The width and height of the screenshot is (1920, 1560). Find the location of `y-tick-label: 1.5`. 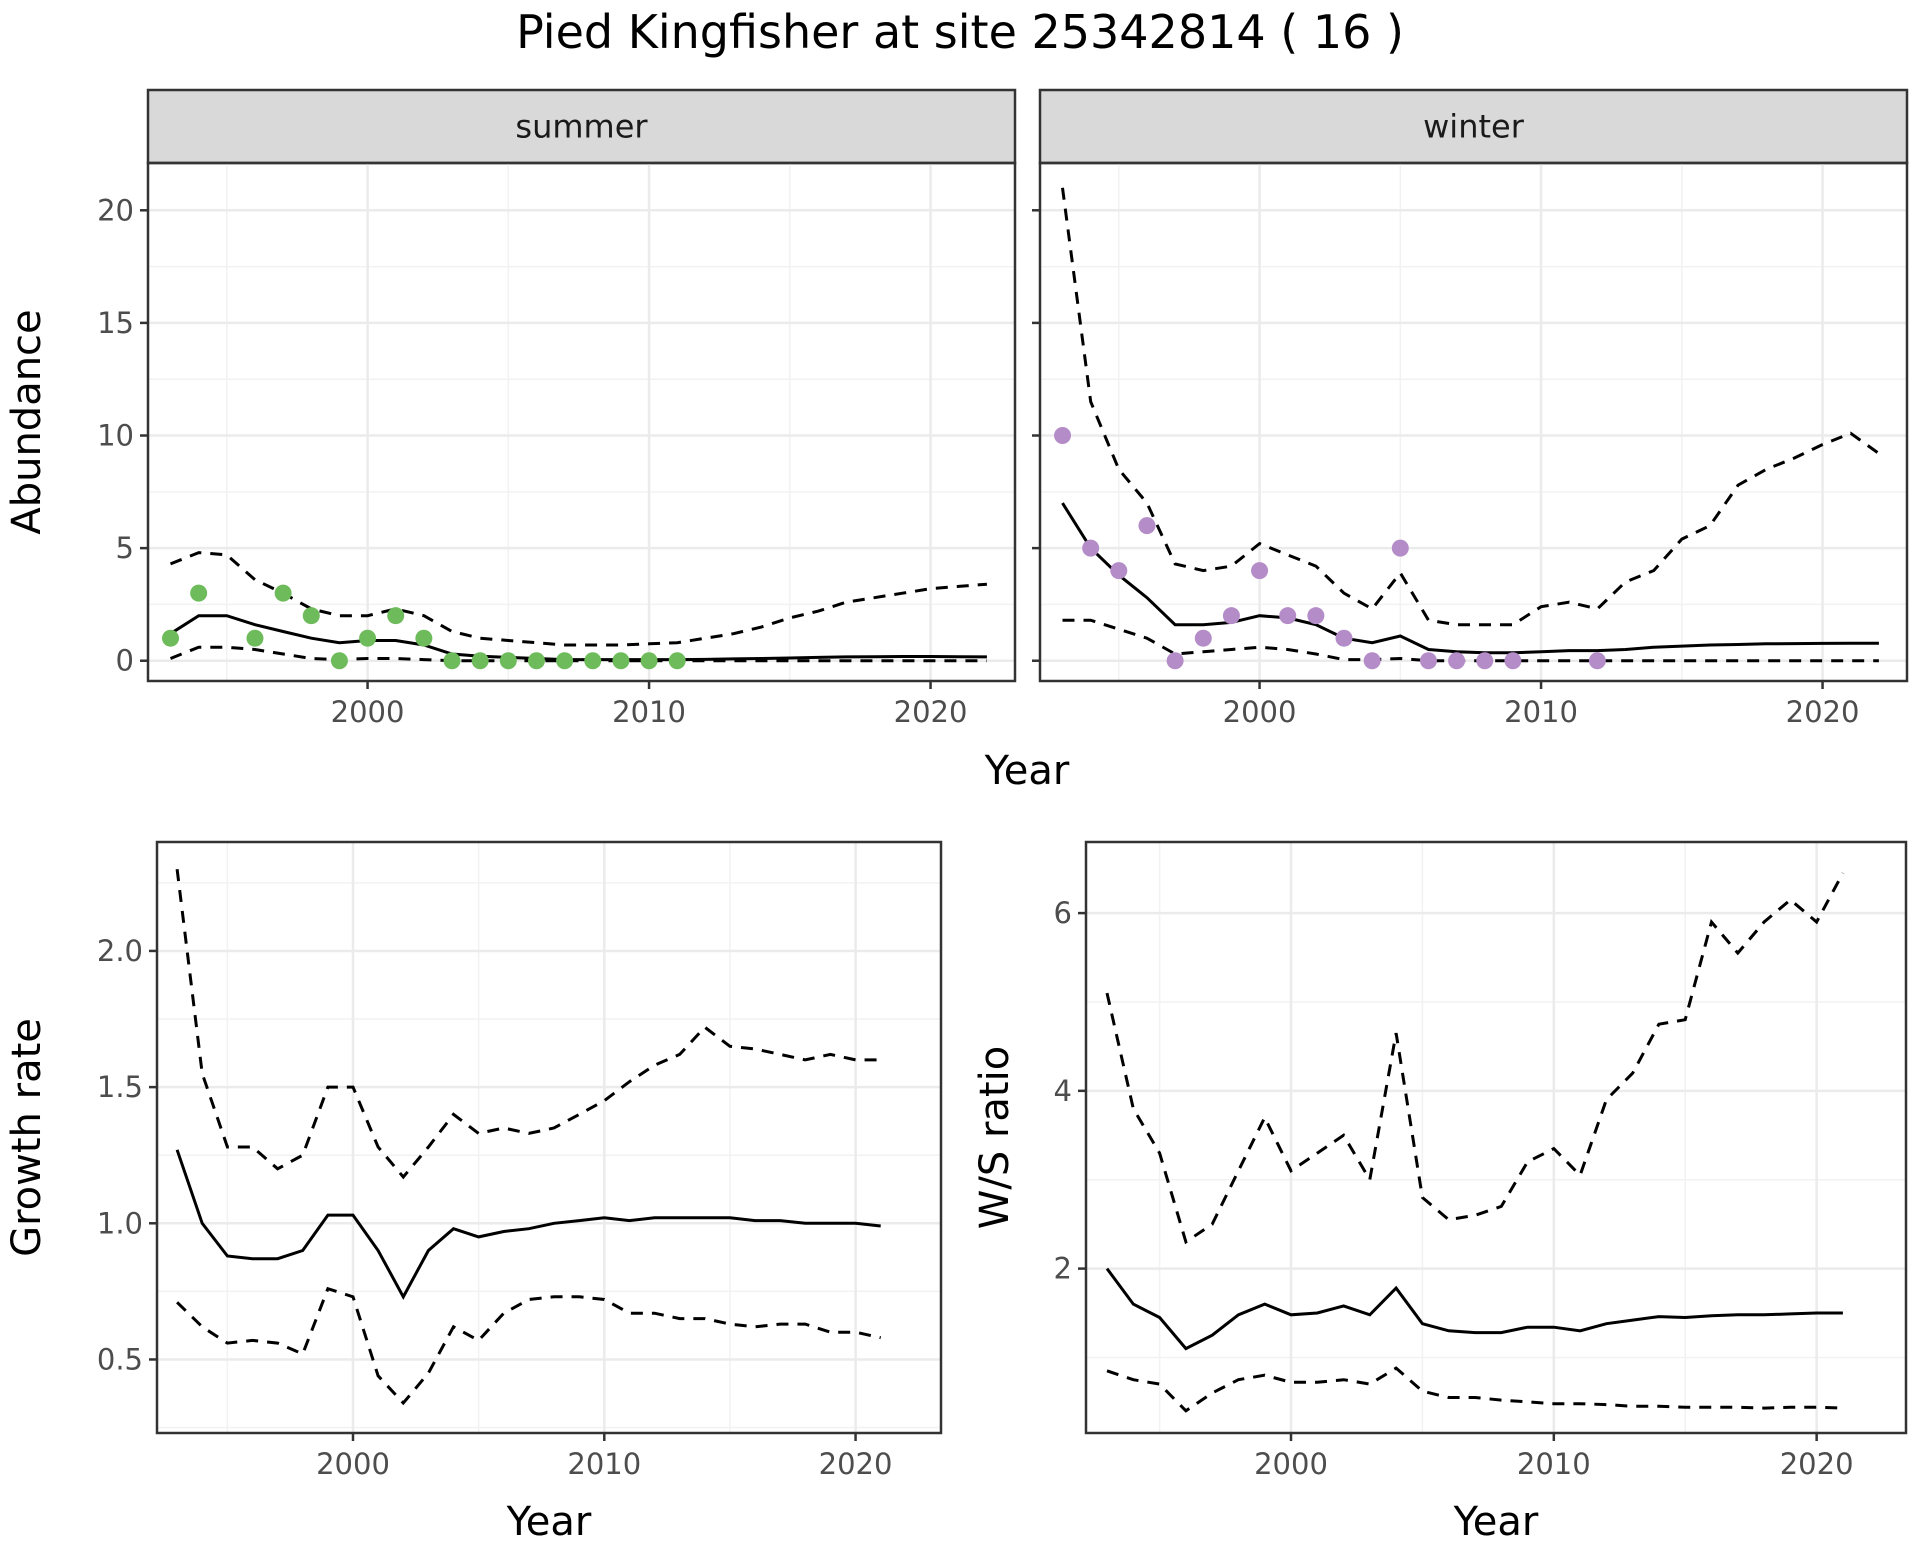

y-tick-label: 1.5 is located at coordinates (120, 1087).